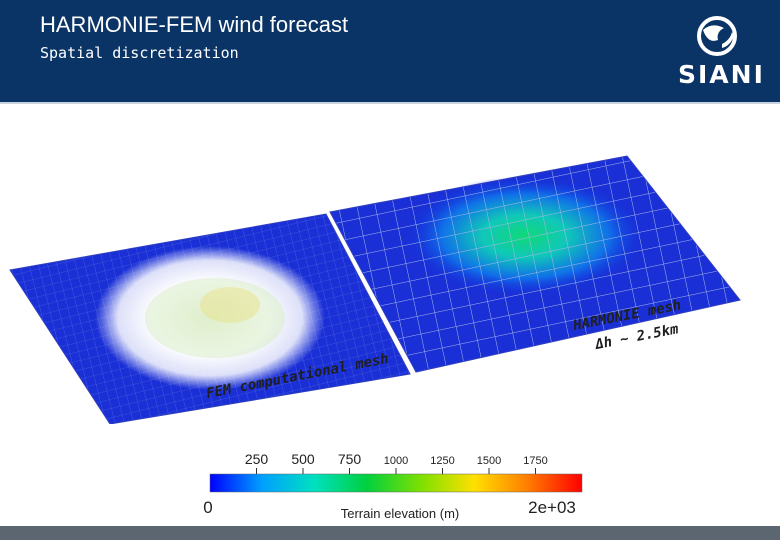 Image resolution: width=780 pixels, height=540 pixels. What do you see at coordinates (139, 53) in the screenshot?
I see `page-subtitle: Spatial discretization` at bounding box center [139, 53].